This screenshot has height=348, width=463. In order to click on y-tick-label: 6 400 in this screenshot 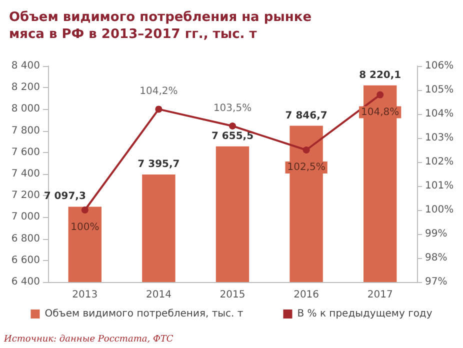, I will do `click(25, 282)`.